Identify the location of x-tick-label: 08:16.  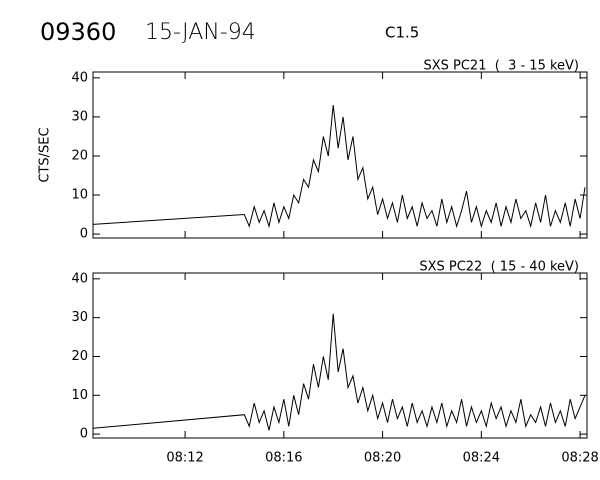
(283, 458).